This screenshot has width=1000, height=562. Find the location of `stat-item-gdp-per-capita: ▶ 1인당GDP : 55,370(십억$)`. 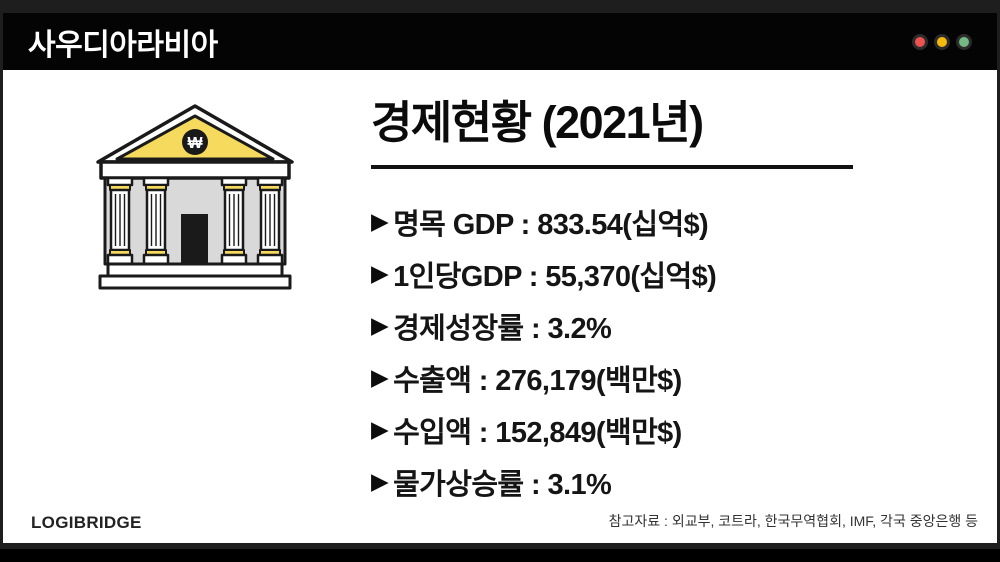

stat-item-gdp-per-capita: ▶ 1인당GDP : 55,370(십억$) is located at coordinates (641, 275).